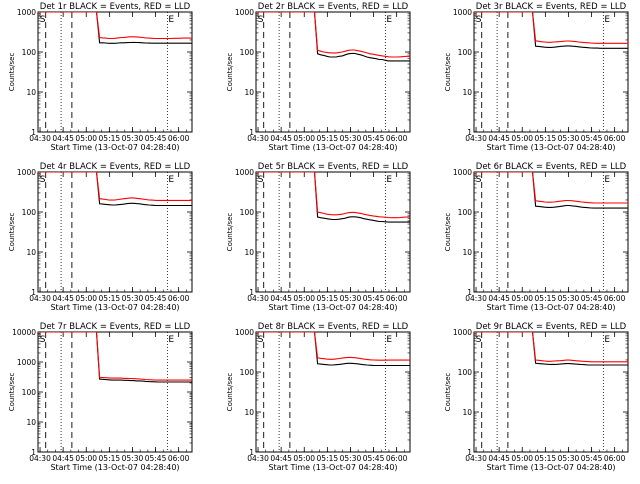 The image size is (640, 484). Describe the element at coordinates (115, 7) in the screenshot. I see `panel-title: Det 1r BLACK = Events, RED = LLD` at that location.